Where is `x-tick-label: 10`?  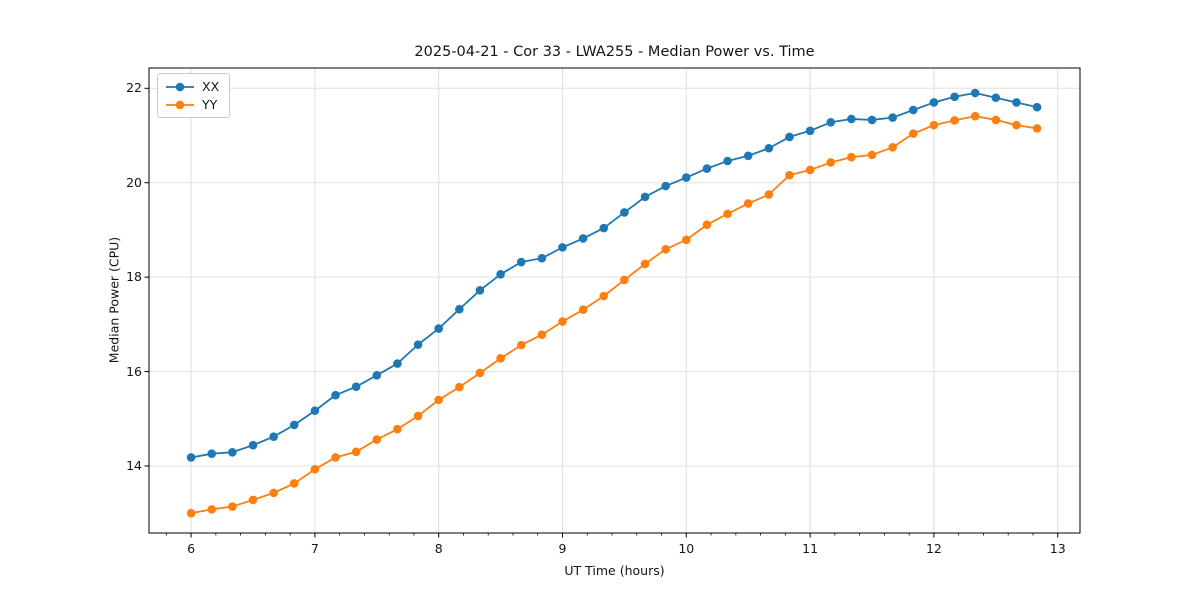
x-tick-label: 10 is located at coordinates (686, 548).